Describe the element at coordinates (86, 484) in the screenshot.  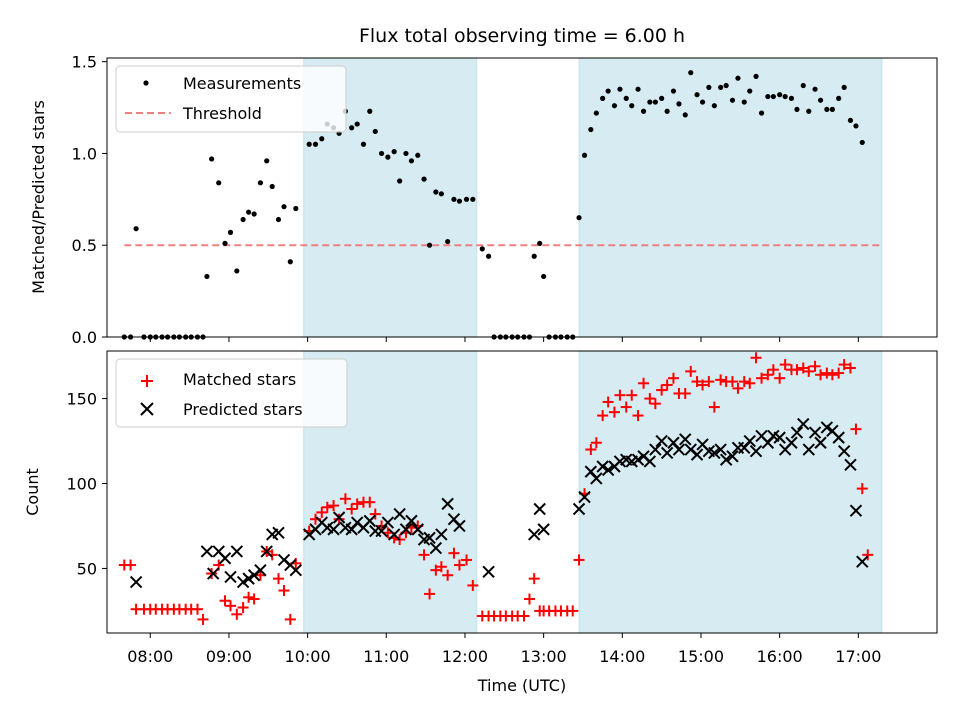
I see `bottom-y-ticks: 50 100 150` at that location.